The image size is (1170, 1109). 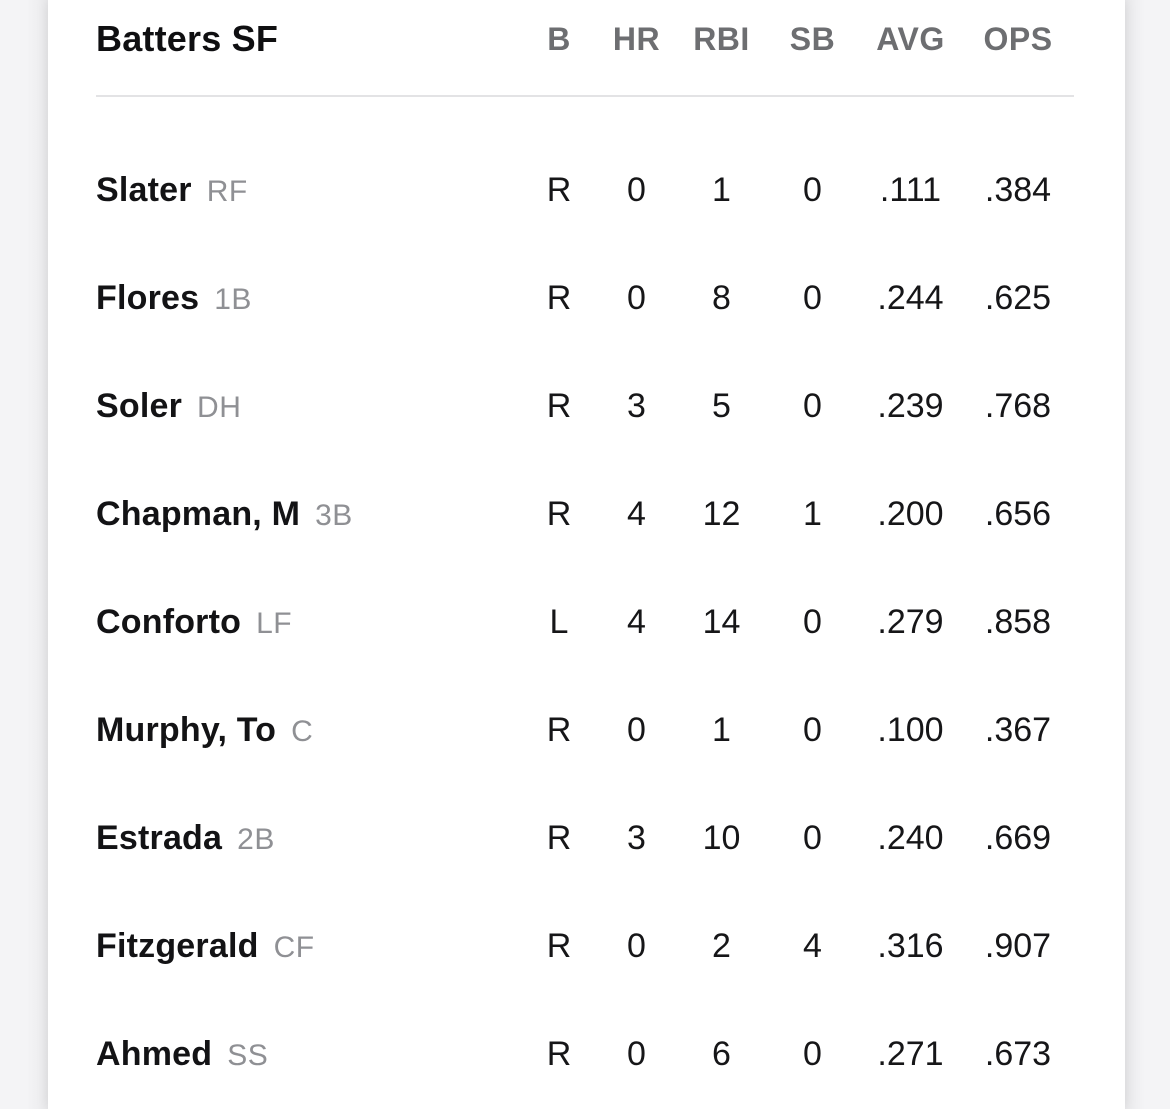 What do you see at coordinates (721, 405) in the screenshot?
I see `stat-rbi: 5` at bounding box center [721, 405].